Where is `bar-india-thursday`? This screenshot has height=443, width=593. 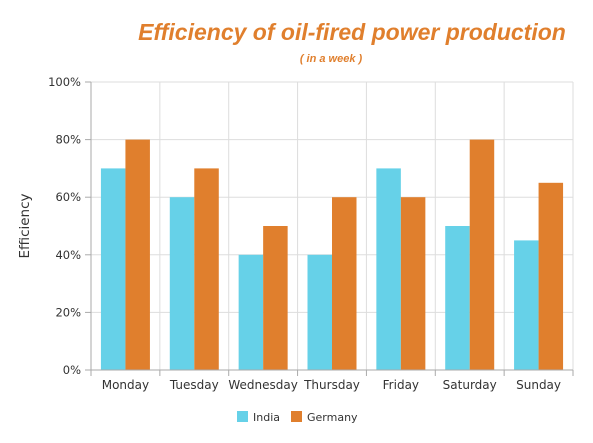
bar-india-thursday is located at coordinates (320, 312).